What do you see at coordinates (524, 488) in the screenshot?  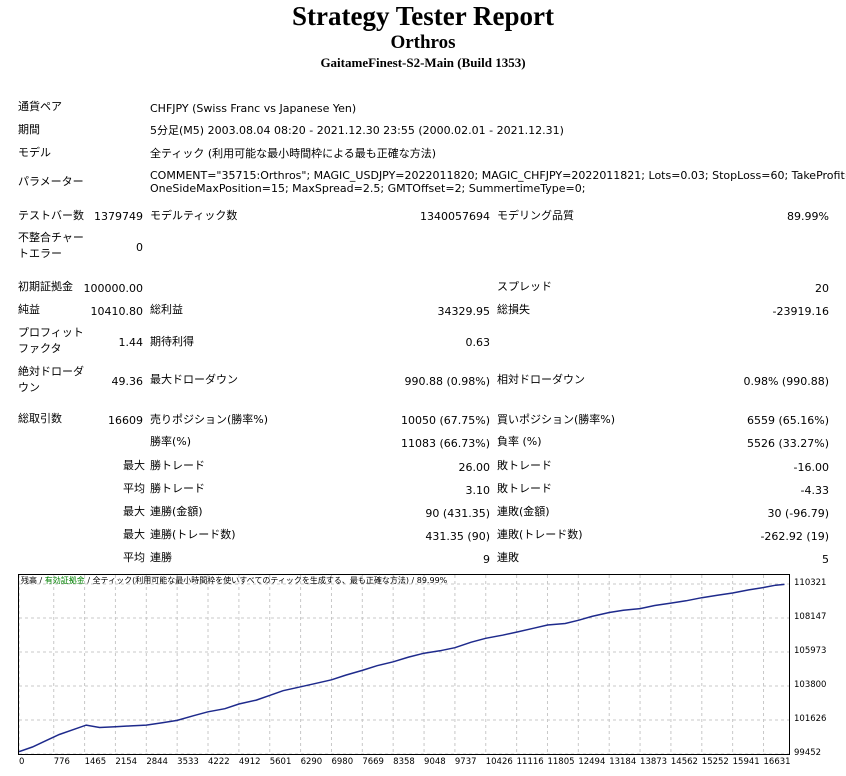 I see `avg-loss-label: 敗トレード` at bounding box center [524, 488].